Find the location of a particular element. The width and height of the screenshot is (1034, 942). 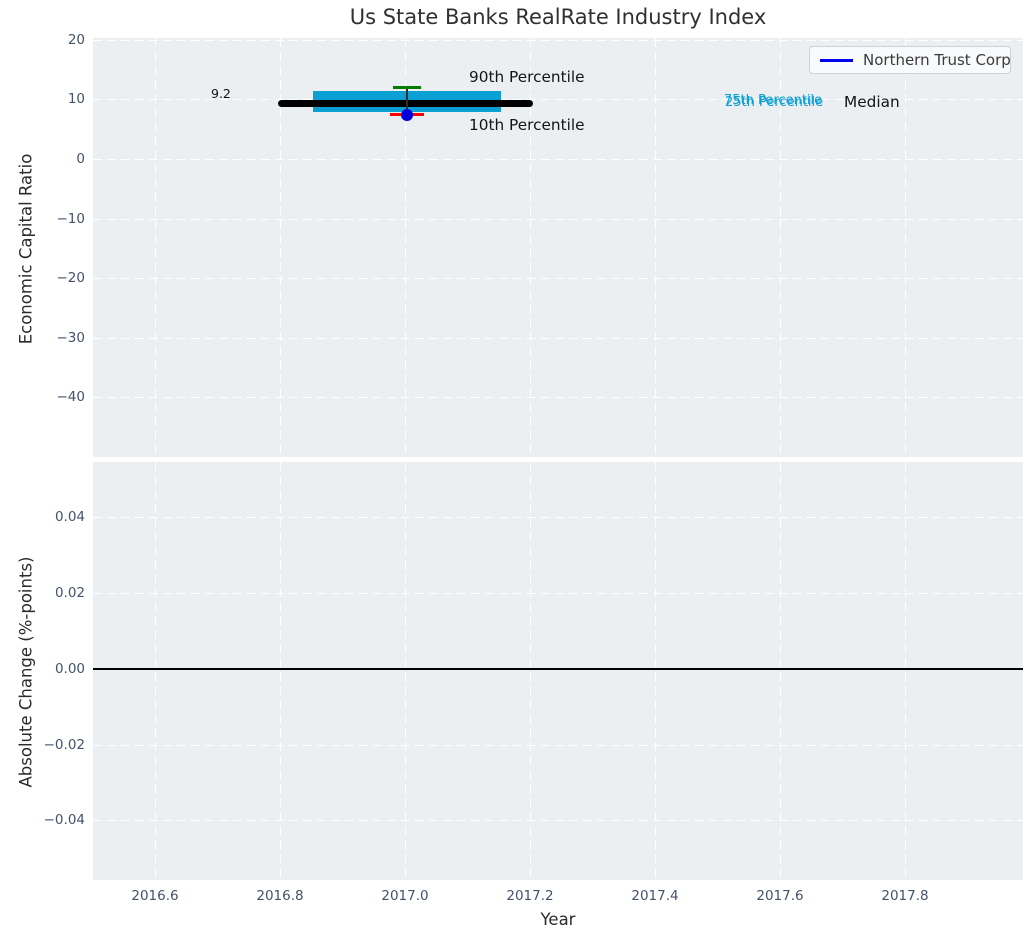

top-y-axis-label: Economic Capital Ratio is located at coordinates (26, 249).